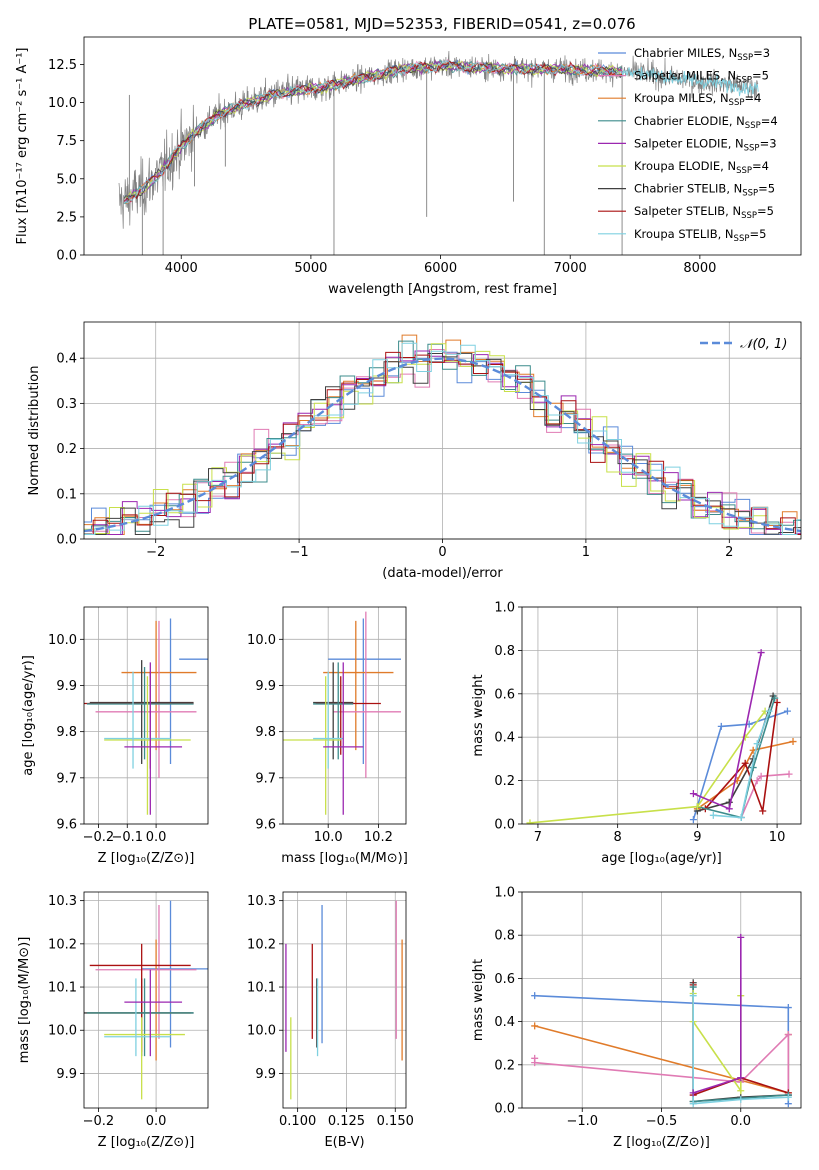 This screenshot has width=819, height=1170. What do you see at coordinates (705, 144) in the screenshot?
I see `legend-entry: Salpeter ELODIE, NSSP=3` at bounding box center [705, 144].